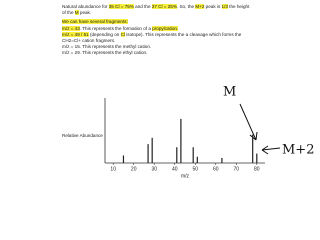  Describe the element at coordinates (185, 176) in the screenshot. I see `x-axis-label: m/z` at that location.